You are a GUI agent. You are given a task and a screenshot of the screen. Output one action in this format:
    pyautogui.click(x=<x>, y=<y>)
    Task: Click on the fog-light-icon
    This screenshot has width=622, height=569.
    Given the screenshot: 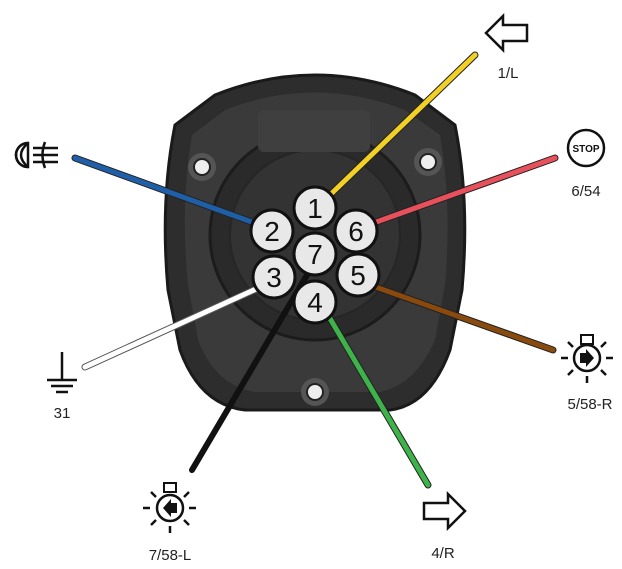 What is the action you would take?
    pyautogui.click(x=36, y=155)
    